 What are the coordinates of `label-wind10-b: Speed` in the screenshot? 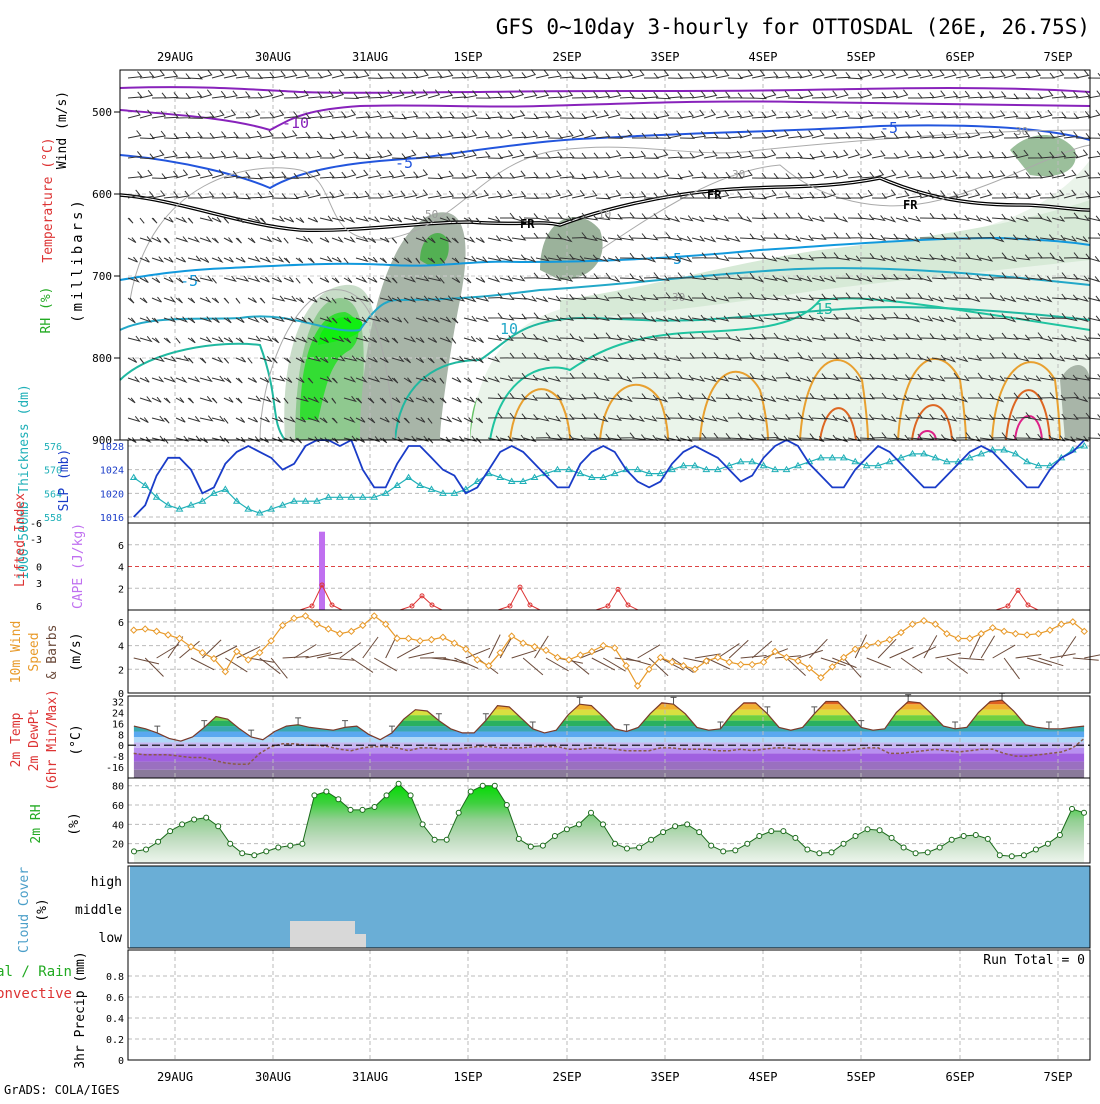 It's located at (34, 651).